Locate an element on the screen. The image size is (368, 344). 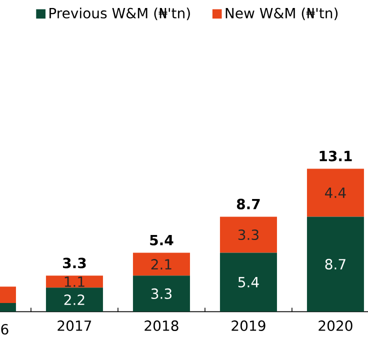
data-label: 2.1 is located at coordinates (161, 264).